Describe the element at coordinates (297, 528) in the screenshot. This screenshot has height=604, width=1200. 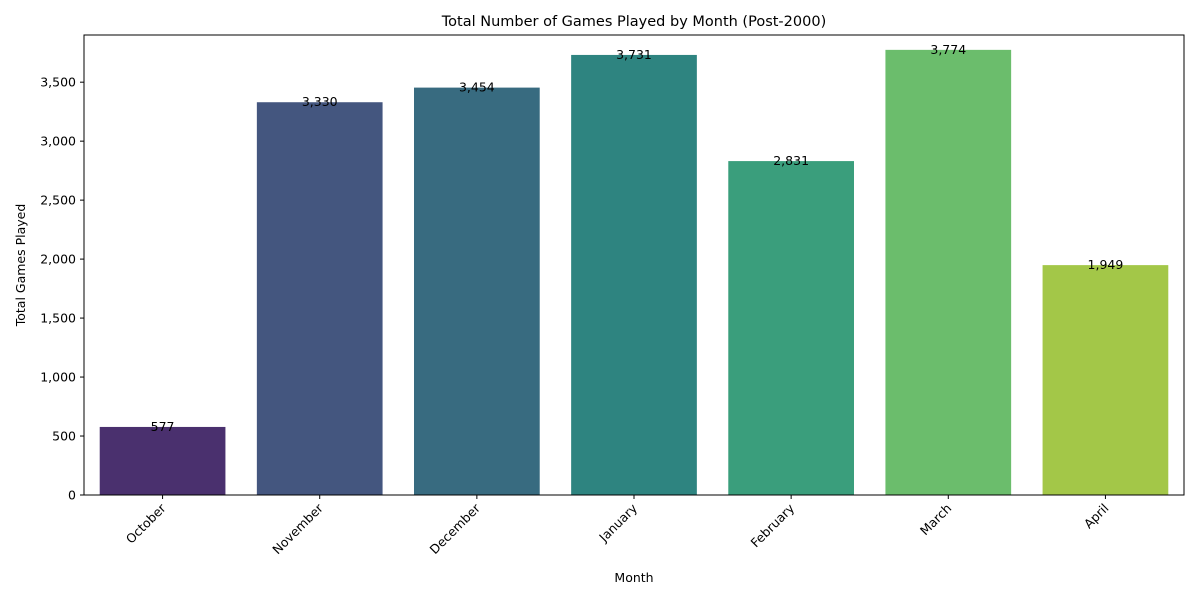
I see `x-tick-label-november: November` at that location.